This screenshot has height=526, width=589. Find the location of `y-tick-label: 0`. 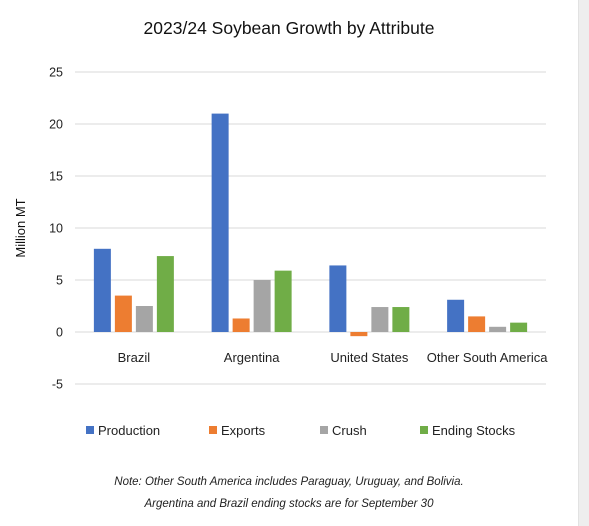

y-tick-label: 0 is located at coordinates (59, 333).